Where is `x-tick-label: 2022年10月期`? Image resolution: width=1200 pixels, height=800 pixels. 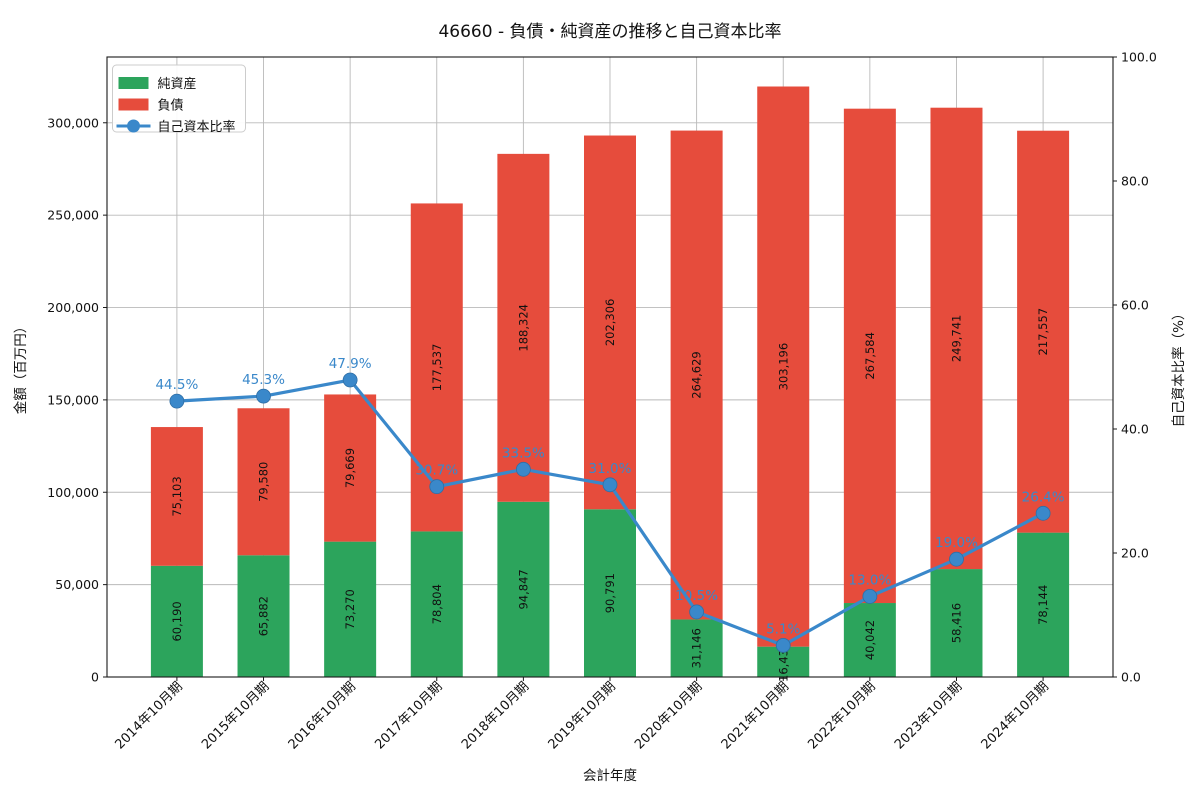 x-tick-label: 2022年10月期 is located at coordinates (841, 715).